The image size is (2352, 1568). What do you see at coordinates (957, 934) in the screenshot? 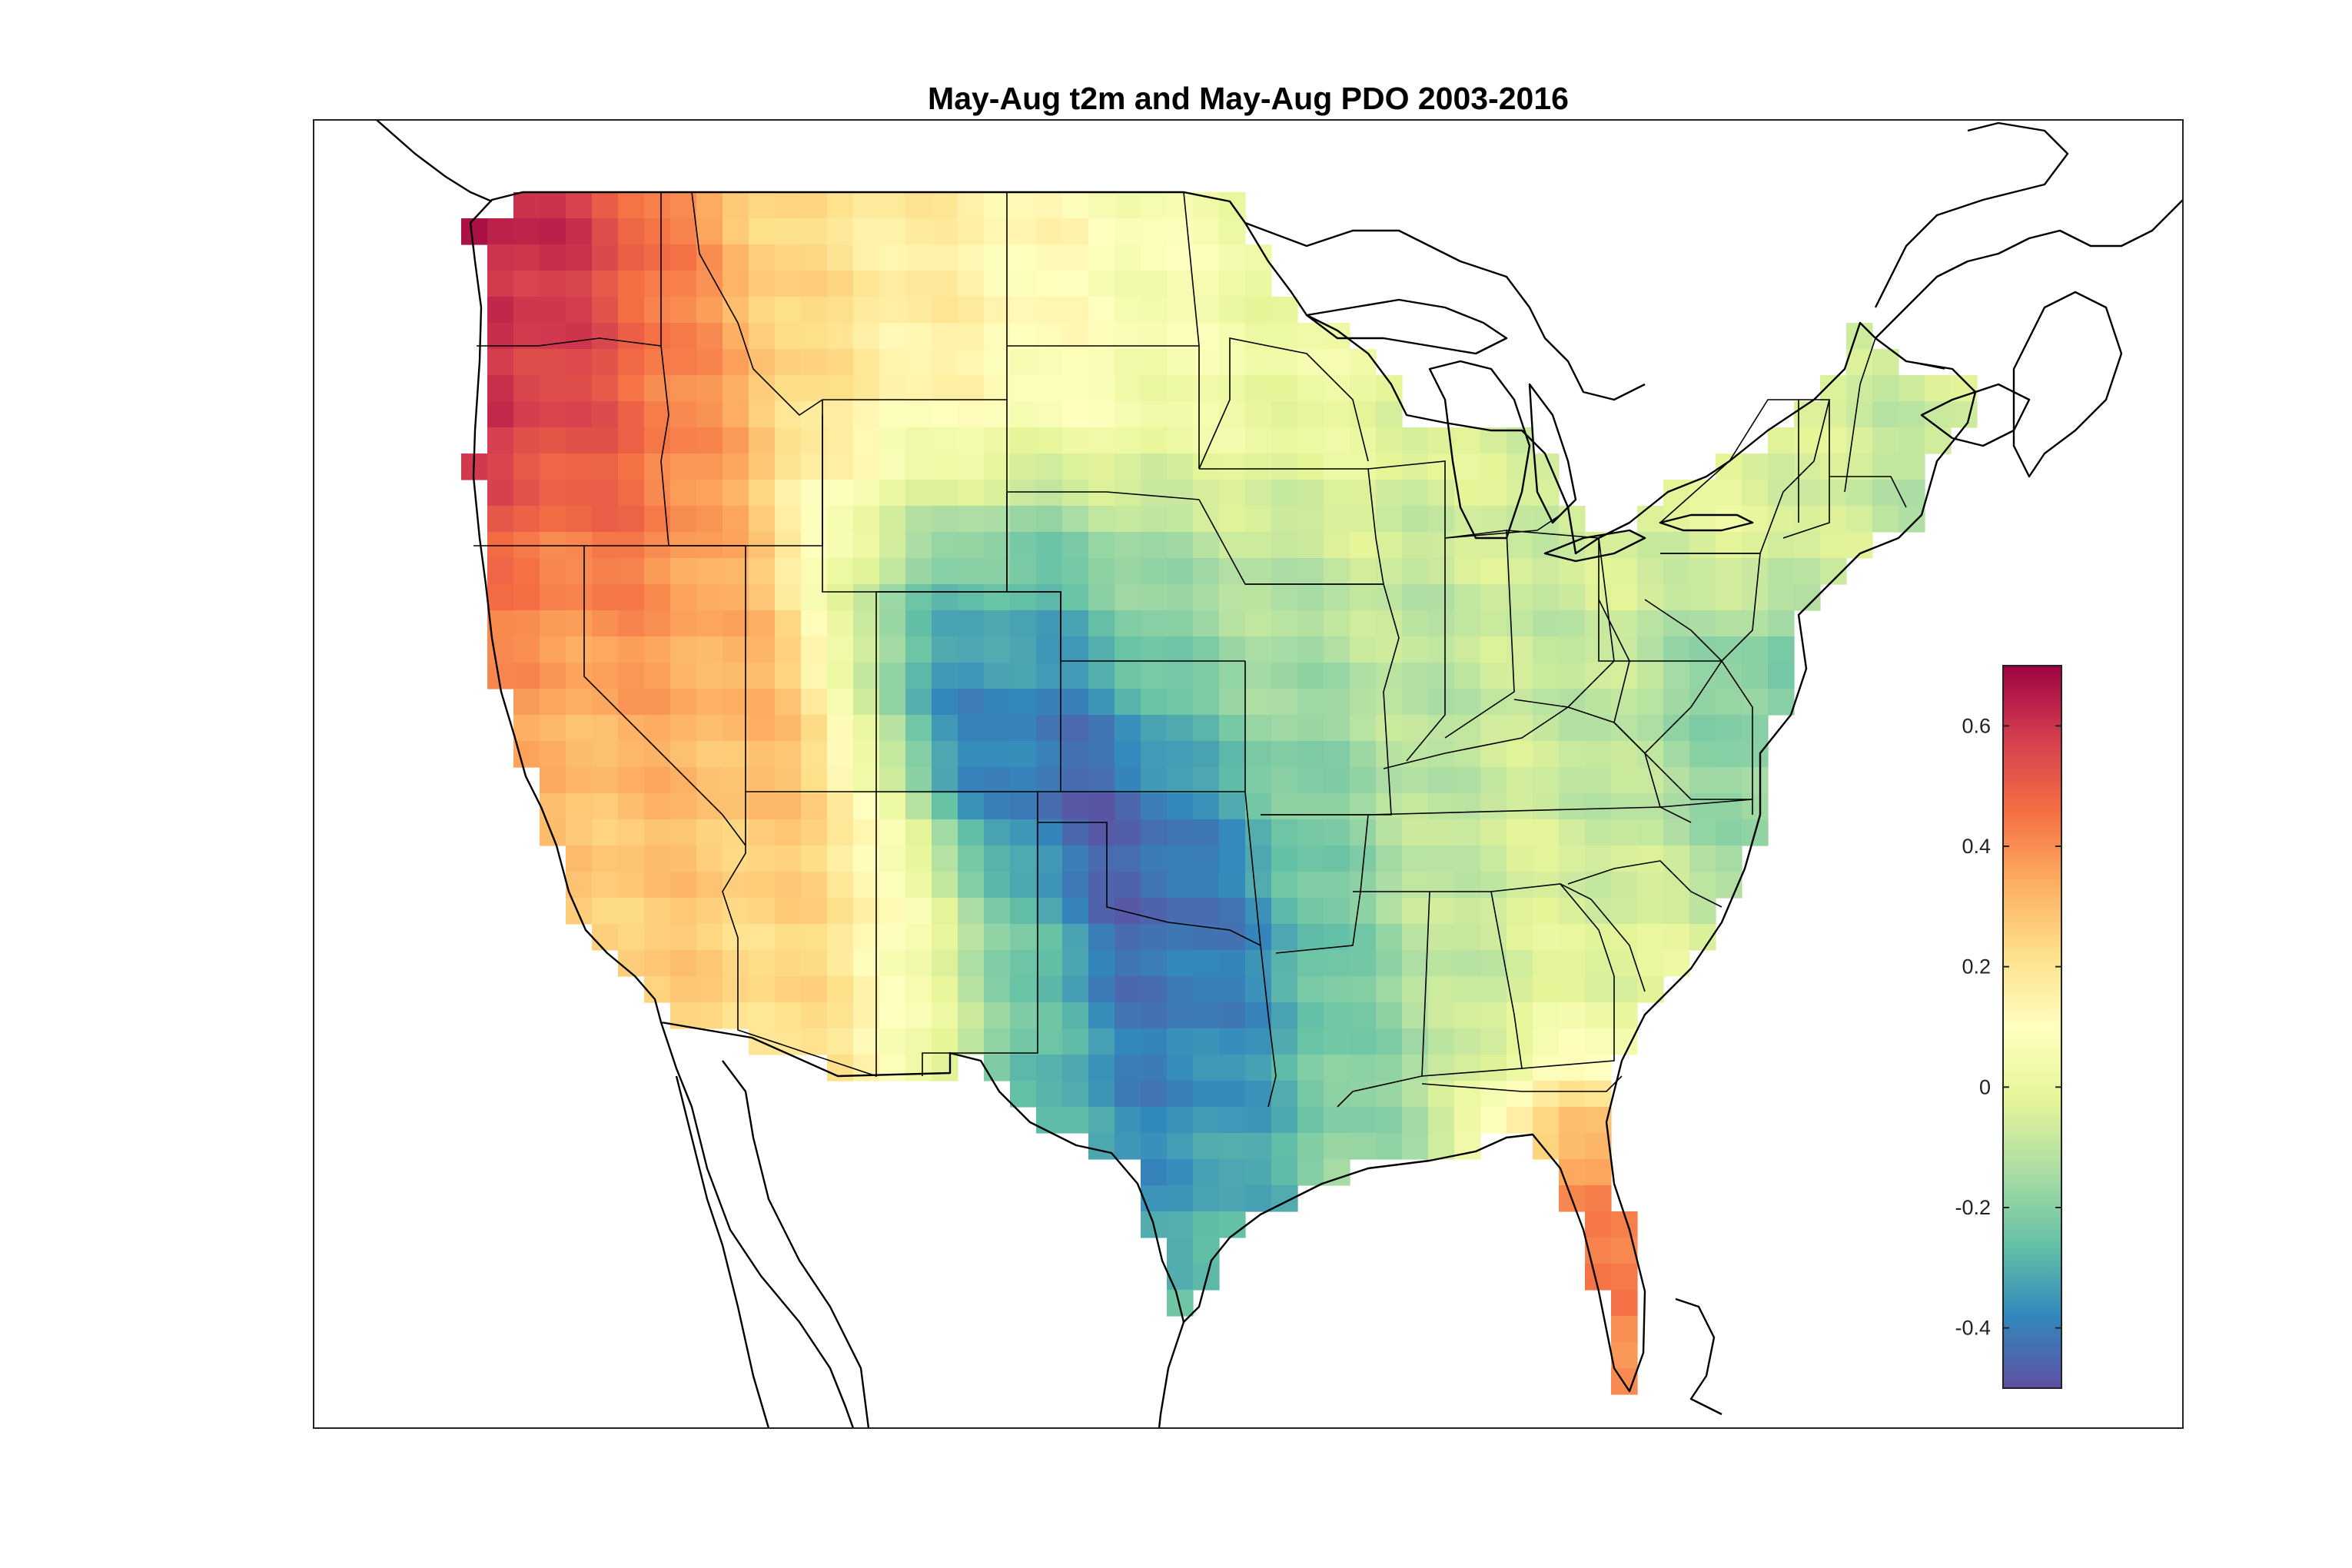
I see `nm-border` at bounding box center [957, 934].